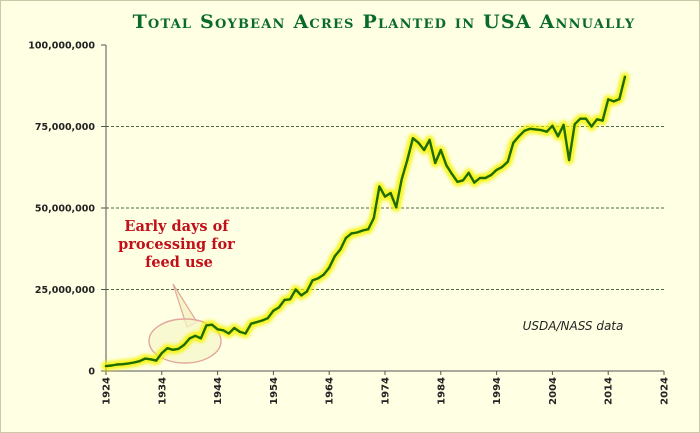 This screenshot has height=433, width=700. Describe the element at coordinates (65, 127) in the screenshot. I see `y-tick-label: 75,000,000` at that location.